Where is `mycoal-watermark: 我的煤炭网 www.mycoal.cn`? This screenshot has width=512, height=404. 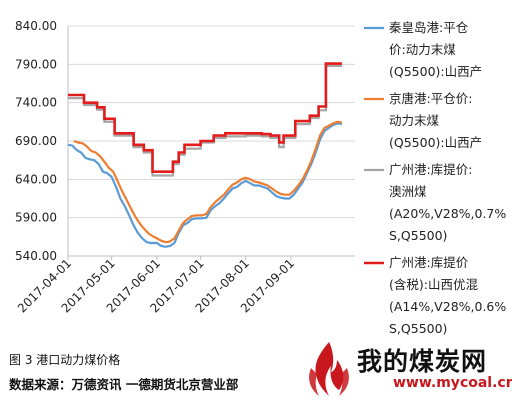 mycoal-watermark: 我的煤炭网 www.mycoal.cn is located at coordinates (407, 370).